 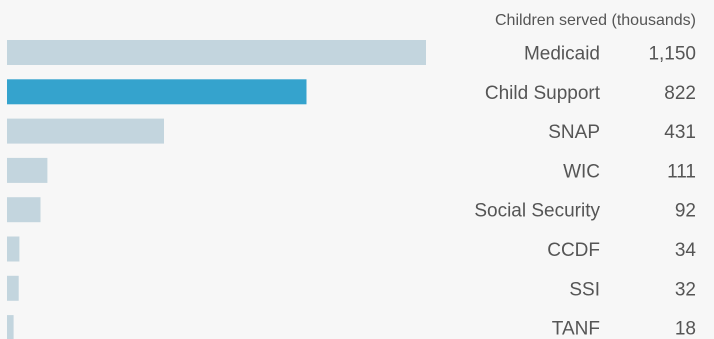 What do you see at coordinates (681, 171) in the screenshot?
I see `value-label-wic: 111` at bounding box center [681, 171].